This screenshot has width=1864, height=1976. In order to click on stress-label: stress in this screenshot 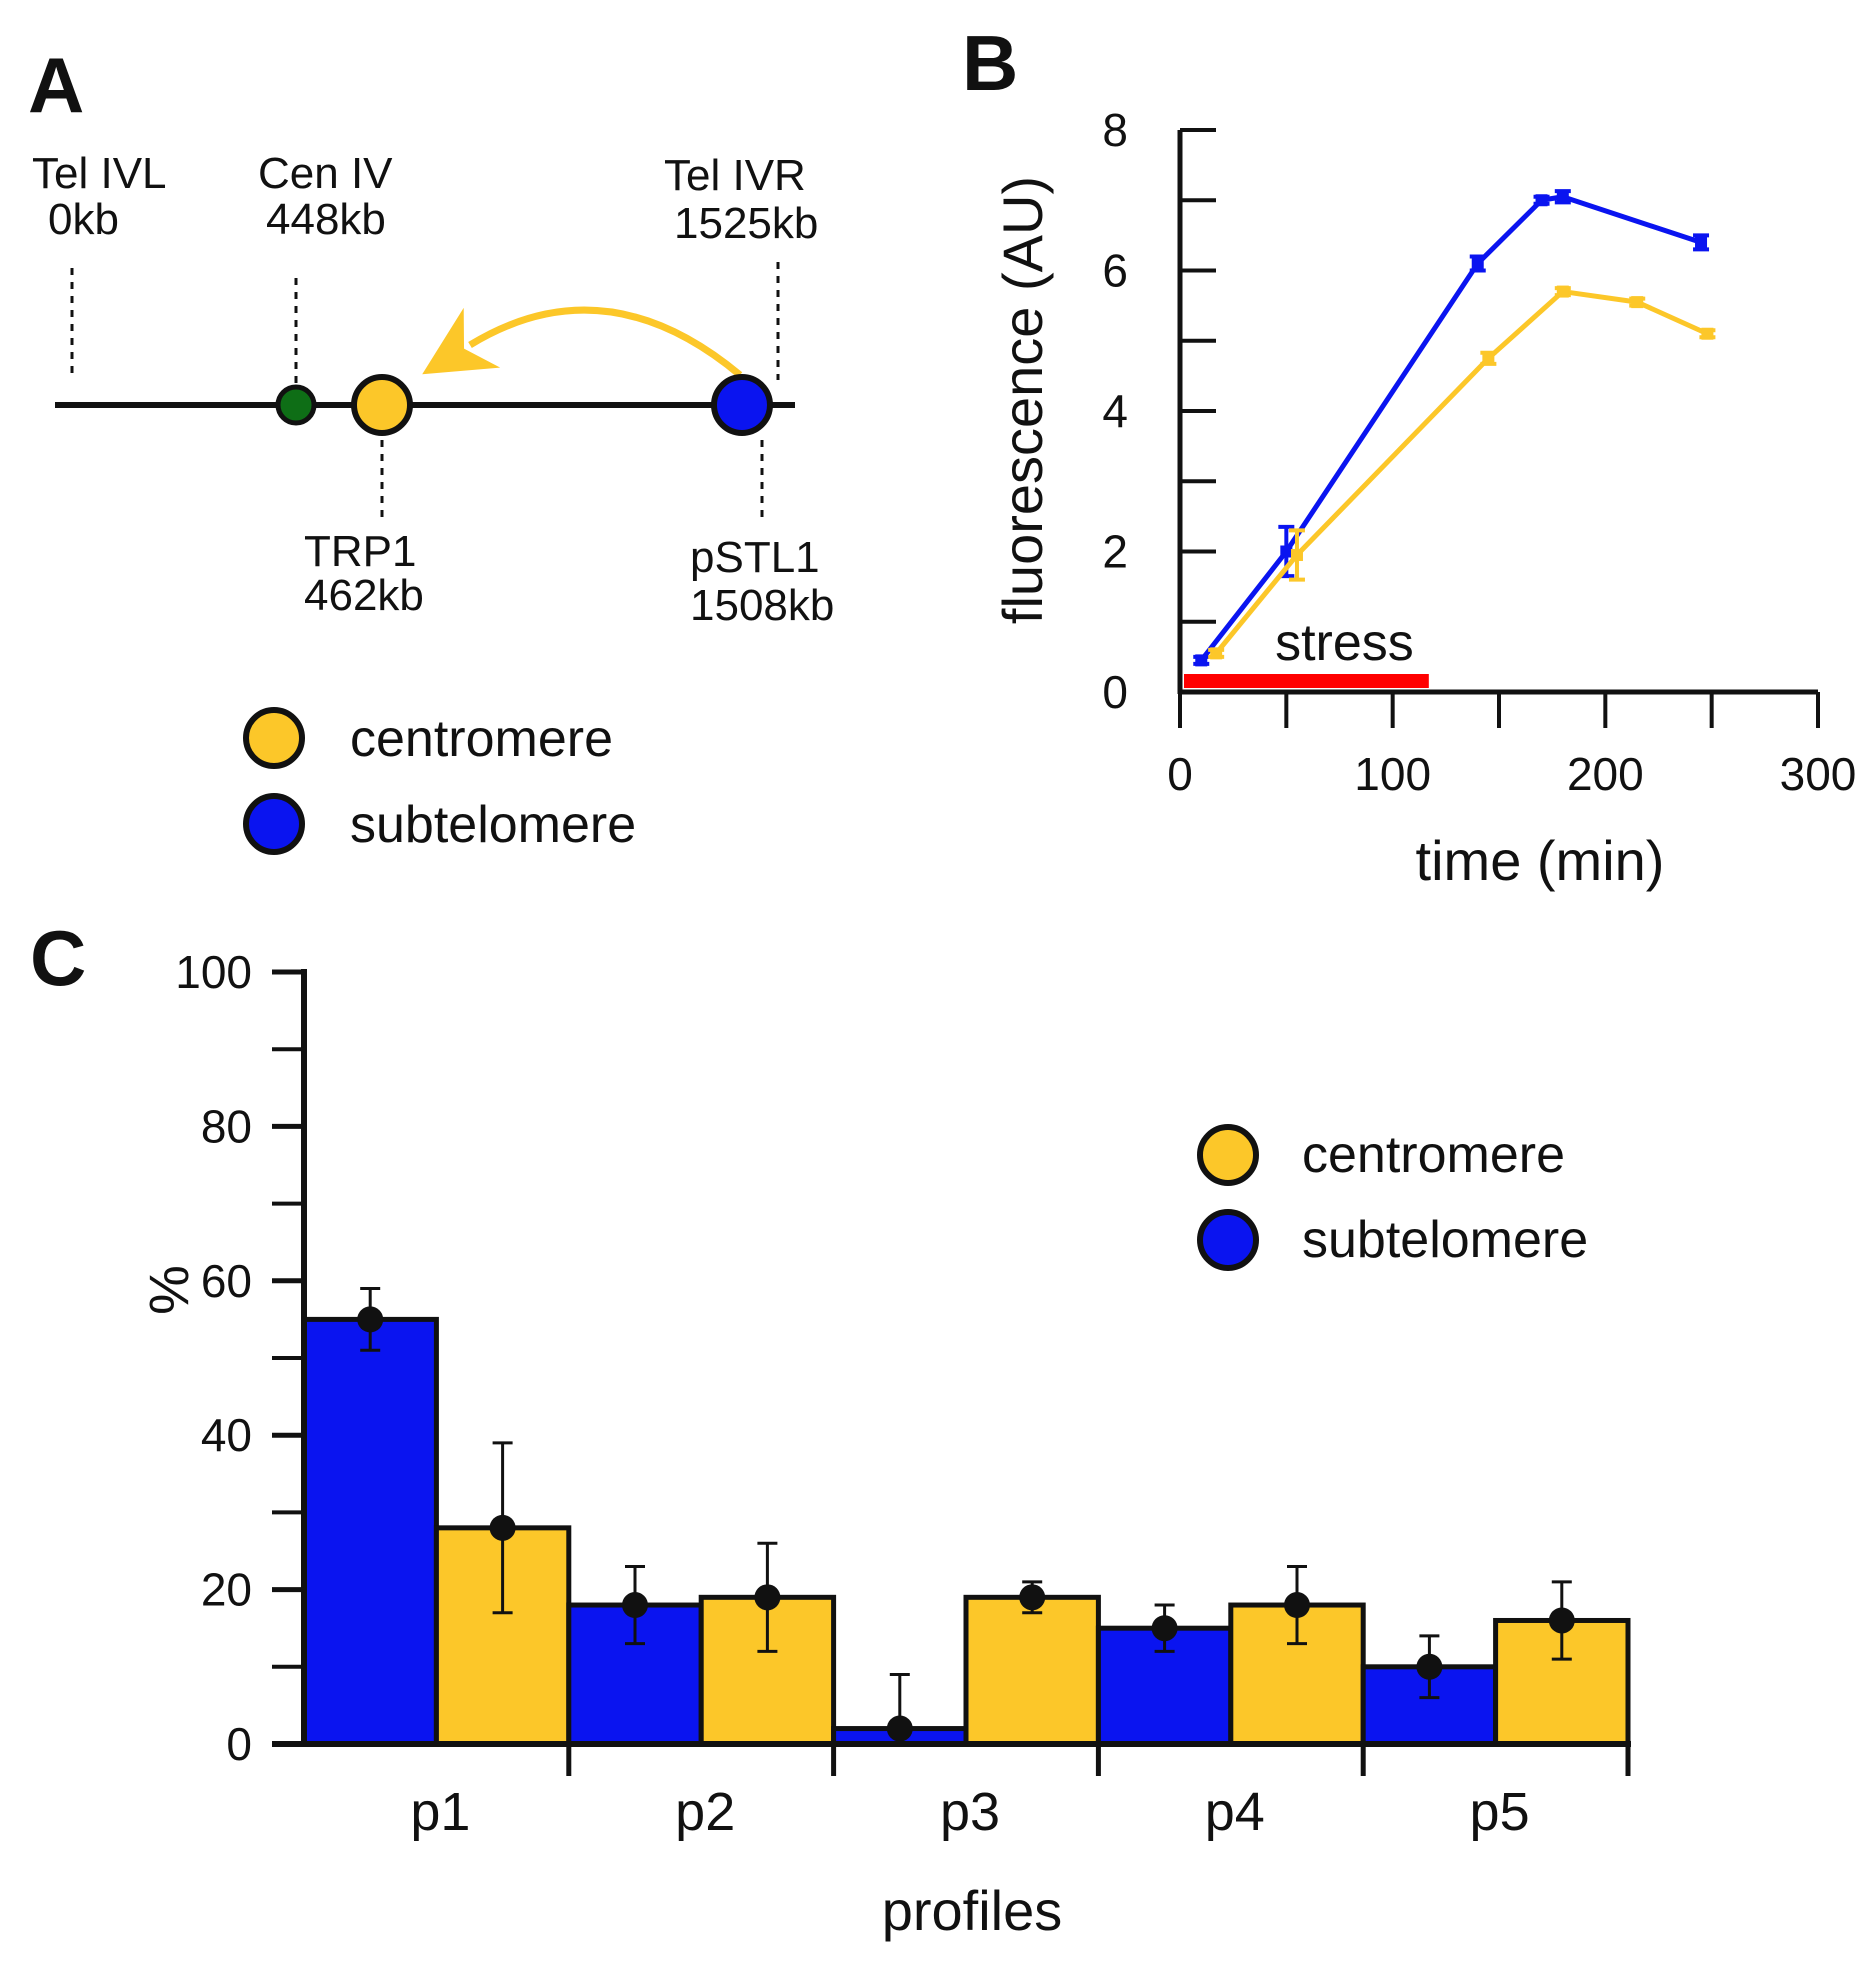, I will do `click(1344, 643)`.